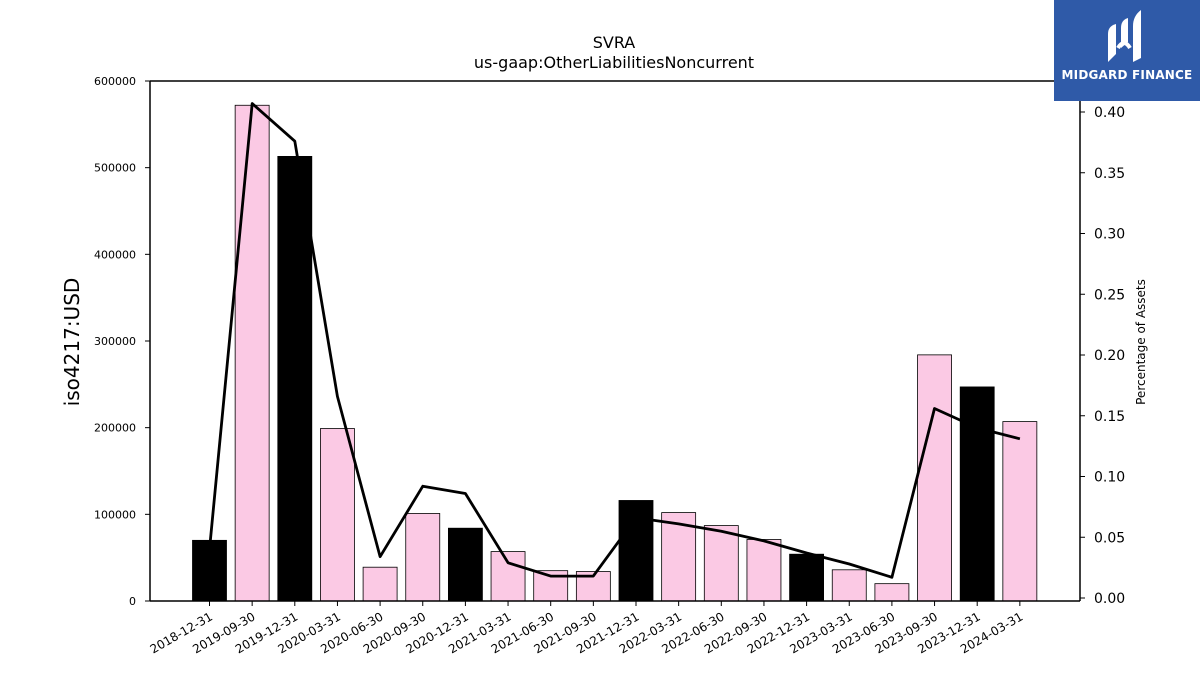  I want to click on y2-tick-label: 0.35, so click(1109, 174).